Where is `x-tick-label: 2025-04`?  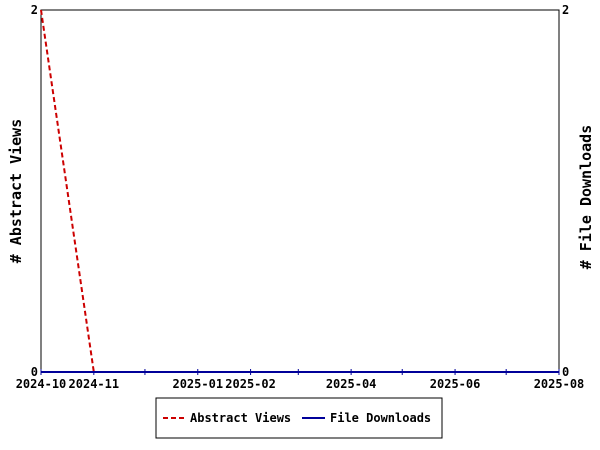 x-tick-label: 2025-04 is located at coordinates (351, 384).